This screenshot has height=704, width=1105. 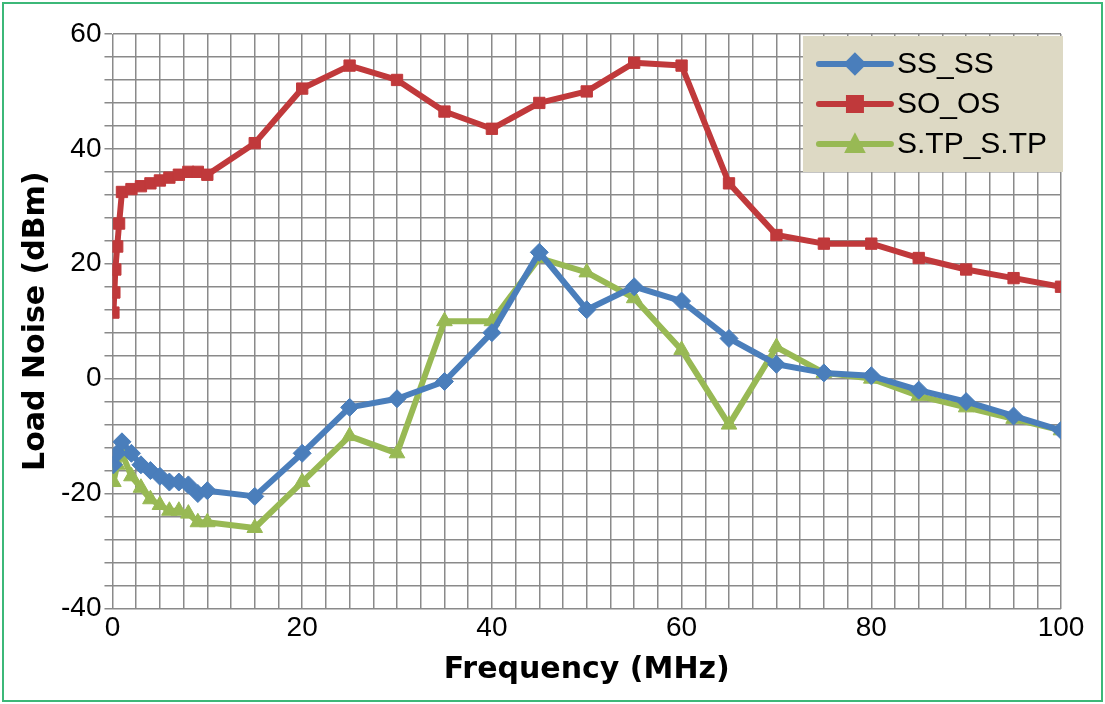 I want to click on y-axis-title: Load Noise (dBm), so click(x=33, y=321).